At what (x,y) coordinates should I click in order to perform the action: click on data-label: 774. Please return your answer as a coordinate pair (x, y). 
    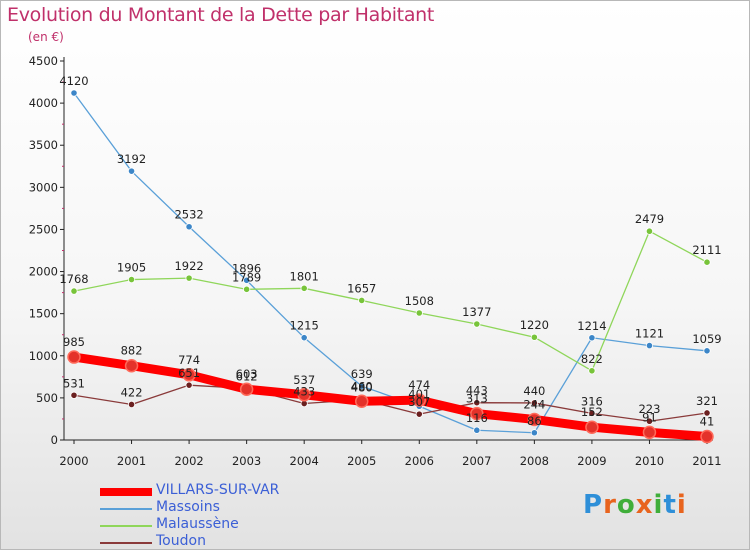
    Looking at the image, I should click on (189, 360).